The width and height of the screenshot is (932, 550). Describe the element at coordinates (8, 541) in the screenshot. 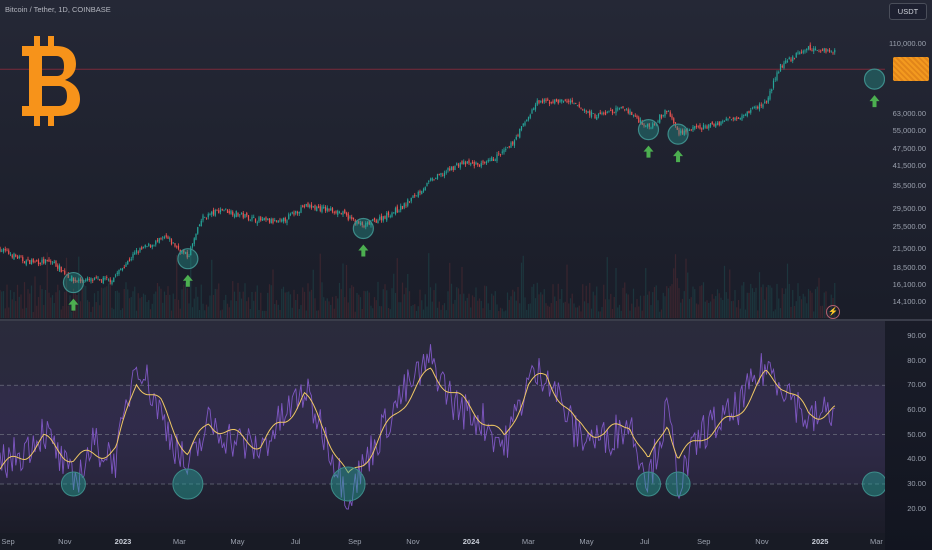

I see `time-tick: Sep` at that location.